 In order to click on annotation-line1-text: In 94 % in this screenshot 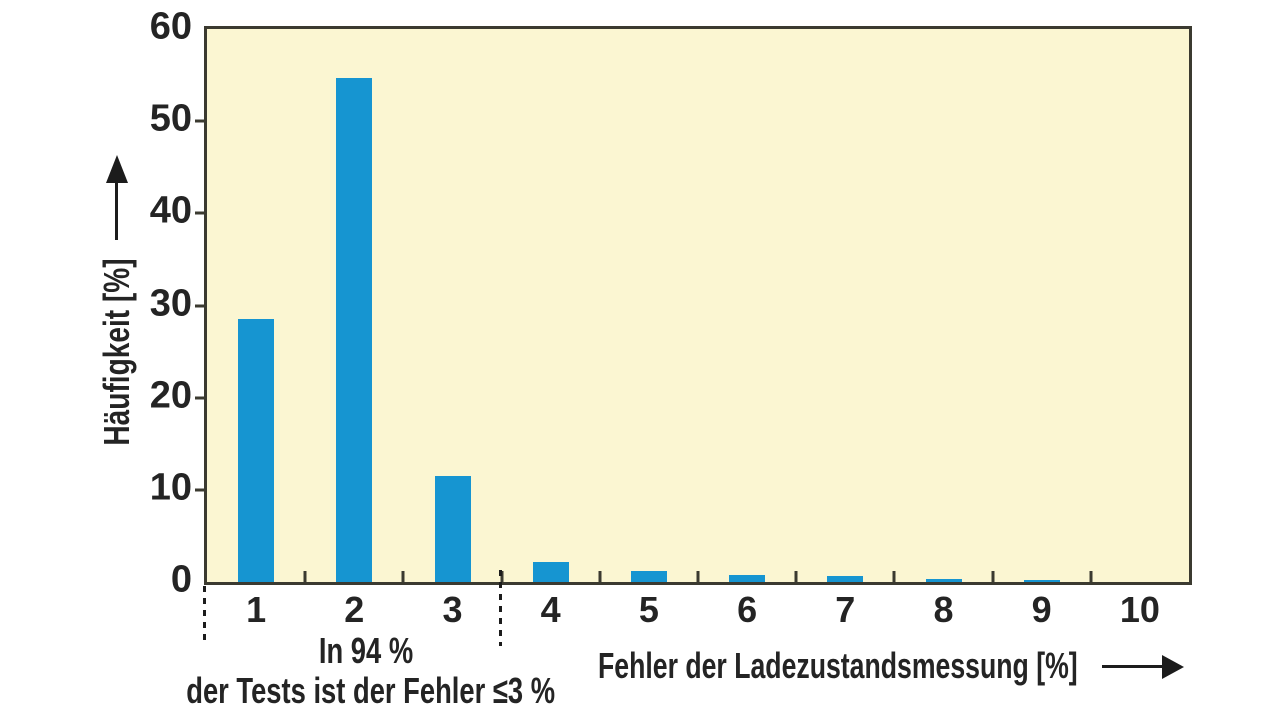, I will do `click(366, 650)`.